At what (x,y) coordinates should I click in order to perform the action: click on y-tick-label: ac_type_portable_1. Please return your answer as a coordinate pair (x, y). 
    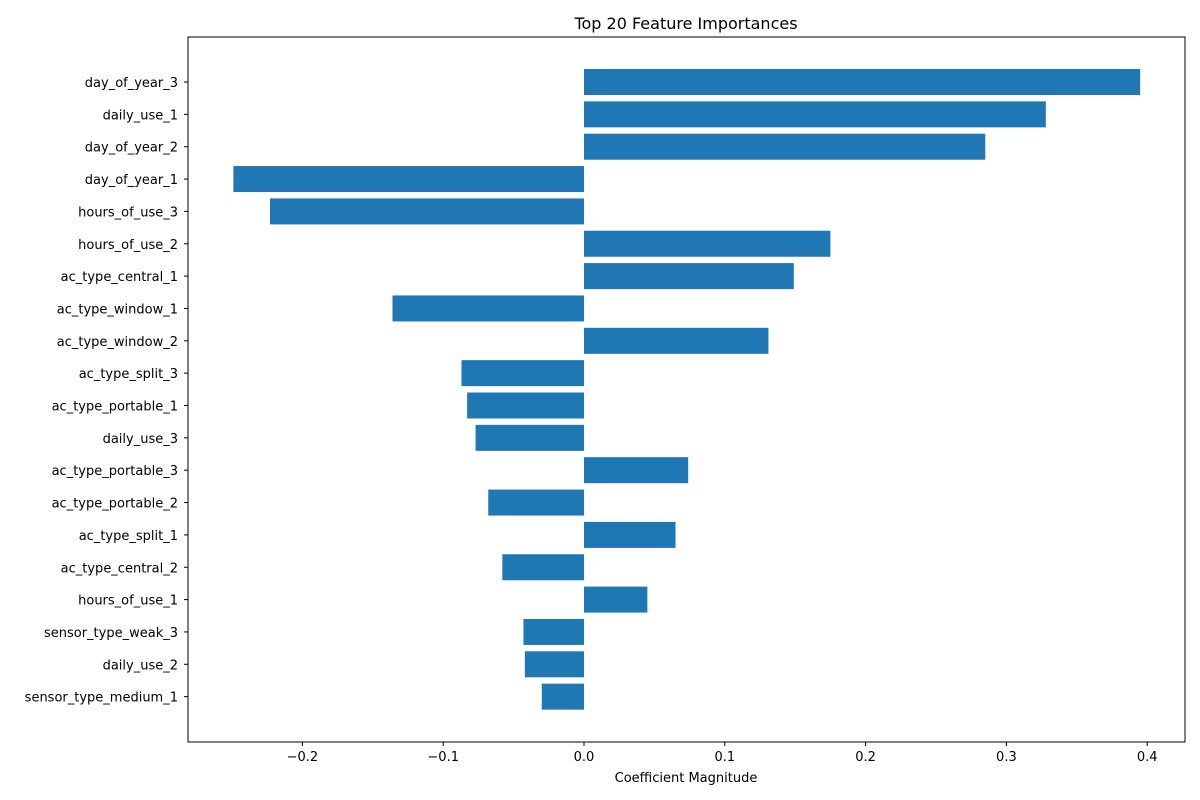
    Looking at the image, I should click on (115, 407).